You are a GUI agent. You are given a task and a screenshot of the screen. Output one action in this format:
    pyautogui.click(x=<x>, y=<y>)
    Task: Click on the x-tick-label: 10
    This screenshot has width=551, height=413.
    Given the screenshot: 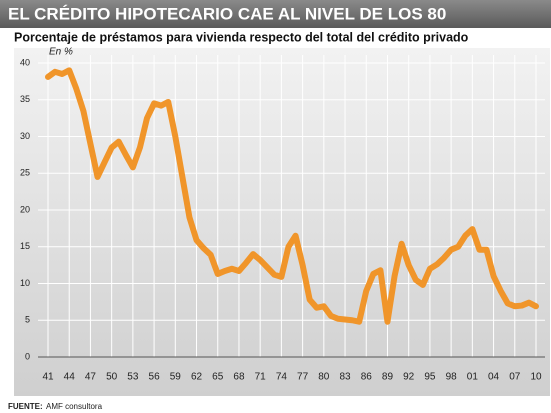 What is the action you would take?
    pyautogui.click(x=536, y=377)
    